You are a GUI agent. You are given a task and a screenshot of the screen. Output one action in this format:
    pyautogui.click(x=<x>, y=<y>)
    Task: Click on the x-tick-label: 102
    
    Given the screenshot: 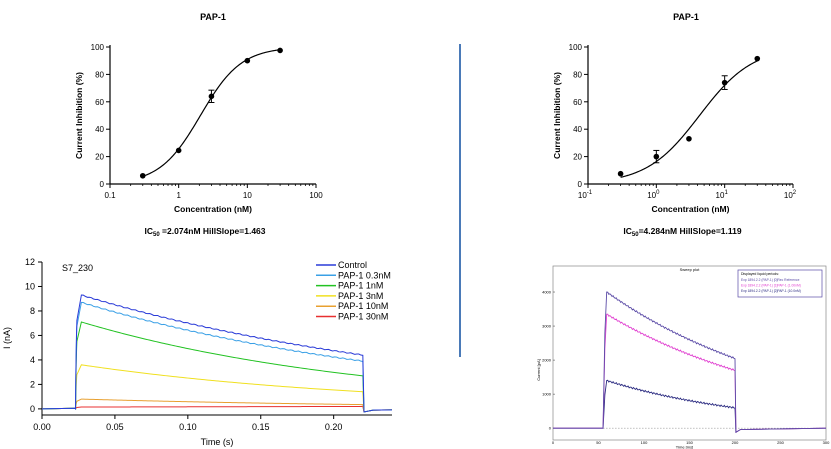 What is the action you would take?
    pyautogui.click(x=790, y=195)
    